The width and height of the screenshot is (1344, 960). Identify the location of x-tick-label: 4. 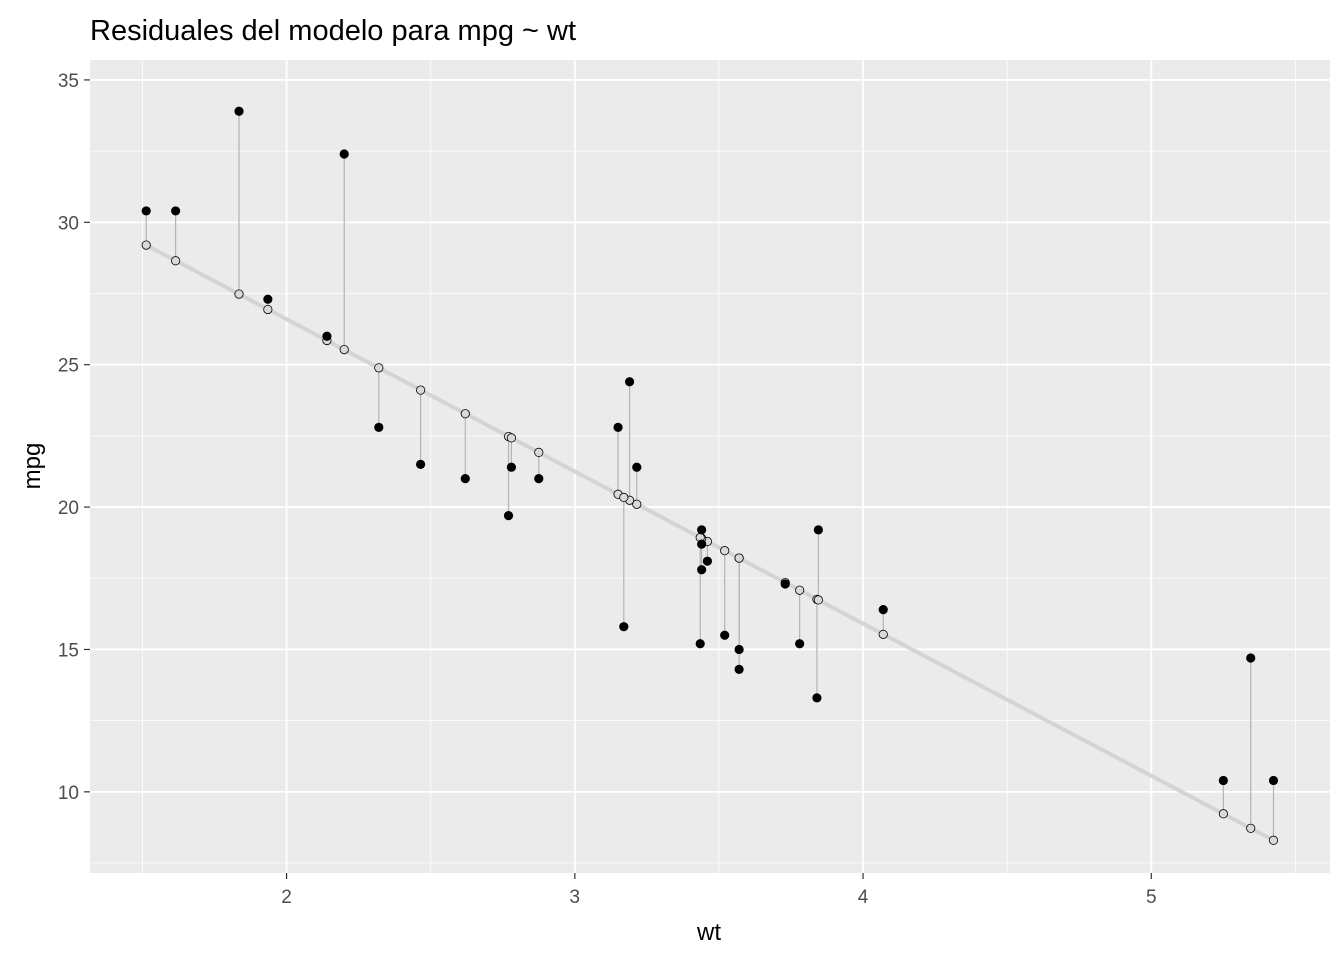
(863, 897).